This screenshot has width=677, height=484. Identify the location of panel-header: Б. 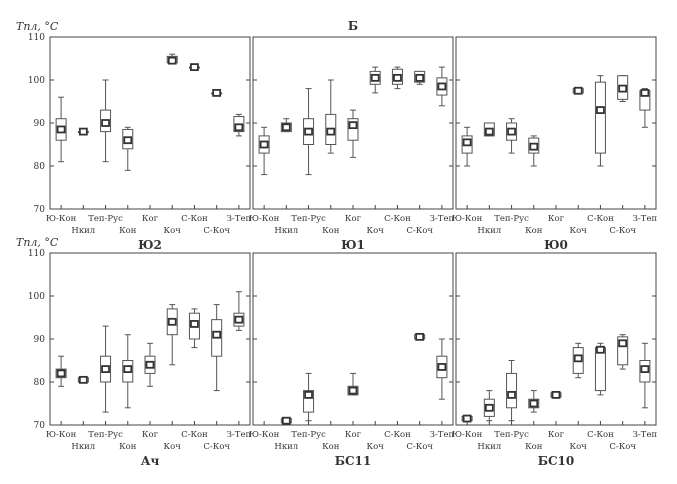
(353, 26).